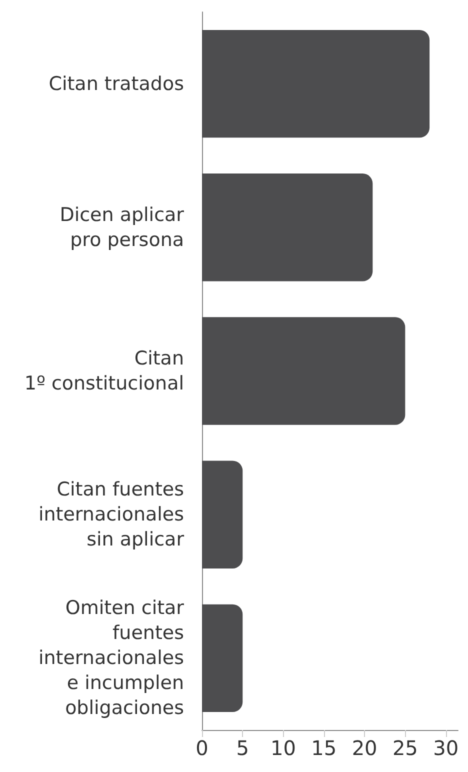 Image resolution: width=468 pixels, height=772 pixels. What do you see at coordinates (324, 748) in the screenshot?
I see `x-tick-label: 15` at bounding box center [324, 748].